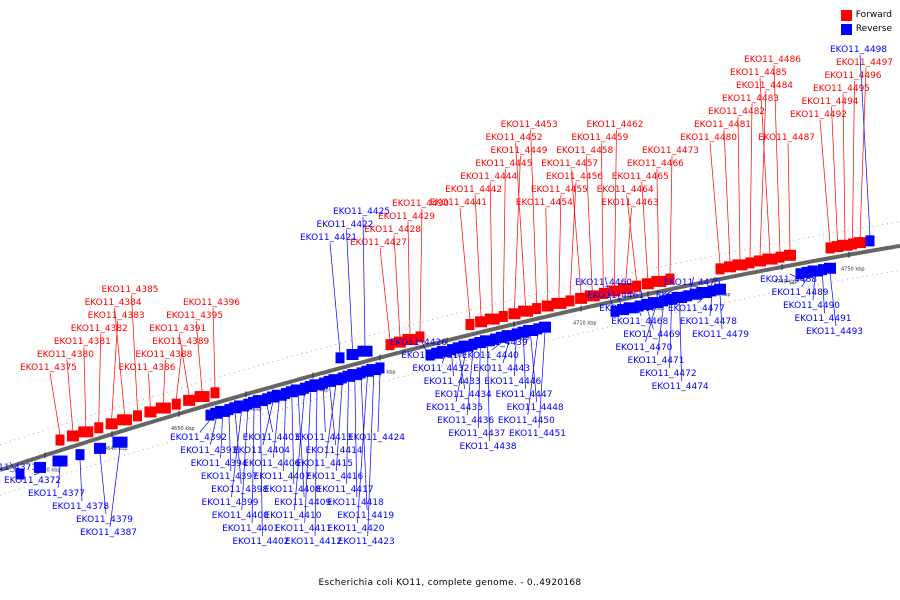  I want to click on tick-label: 4710 kbp, so click(585, 324).